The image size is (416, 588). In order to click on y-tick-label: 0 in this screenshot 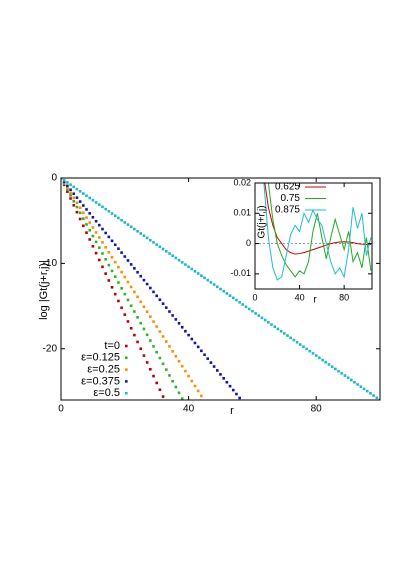, I will do `click(54, 178)`.